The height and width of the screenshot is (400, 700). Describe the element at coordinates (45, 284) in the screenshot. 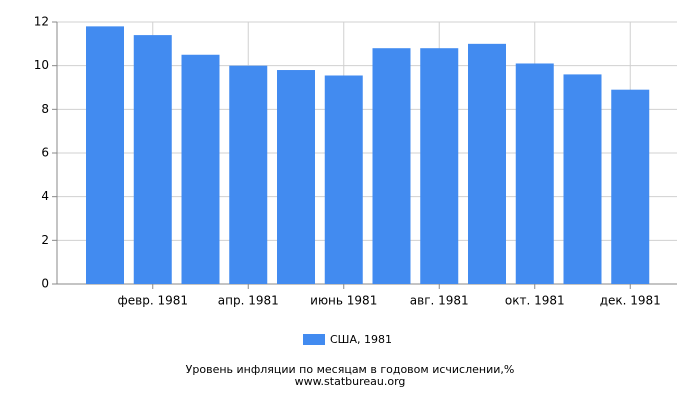

I see `y-tick-label: 0` at that location.